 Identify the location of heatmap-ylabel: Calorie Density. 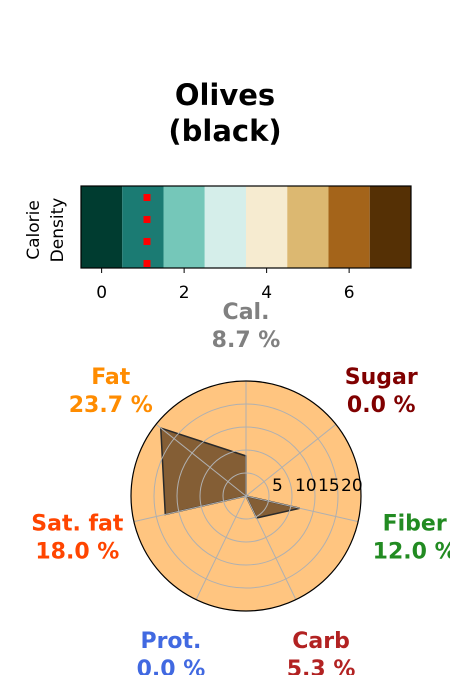
(46, 230).